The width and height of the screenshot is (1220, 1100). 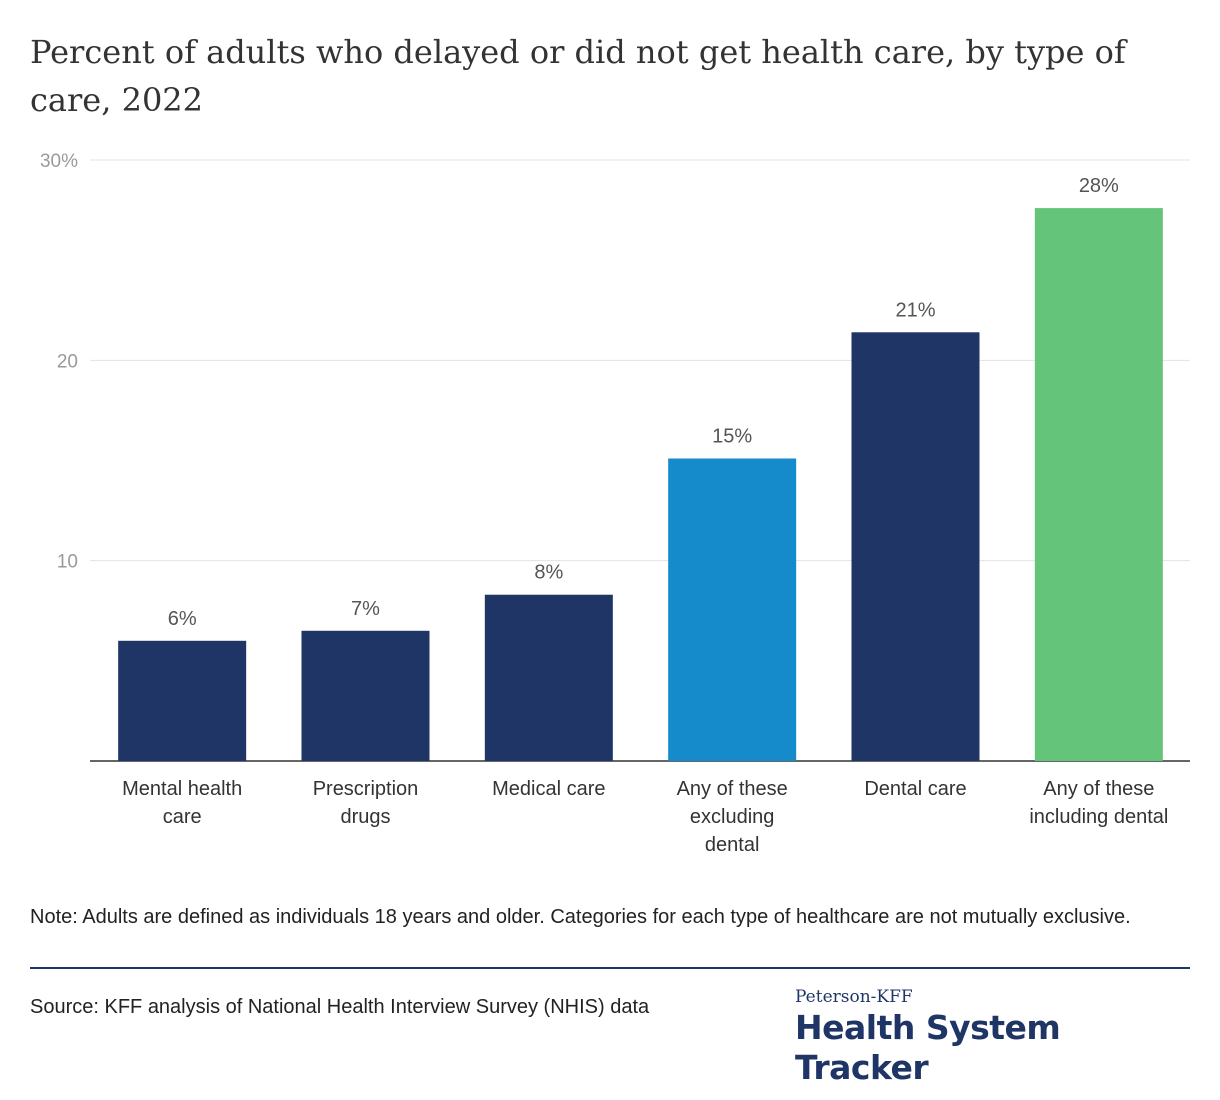 I want to click on y-tick-label: 10, so click(x=67, y=562).